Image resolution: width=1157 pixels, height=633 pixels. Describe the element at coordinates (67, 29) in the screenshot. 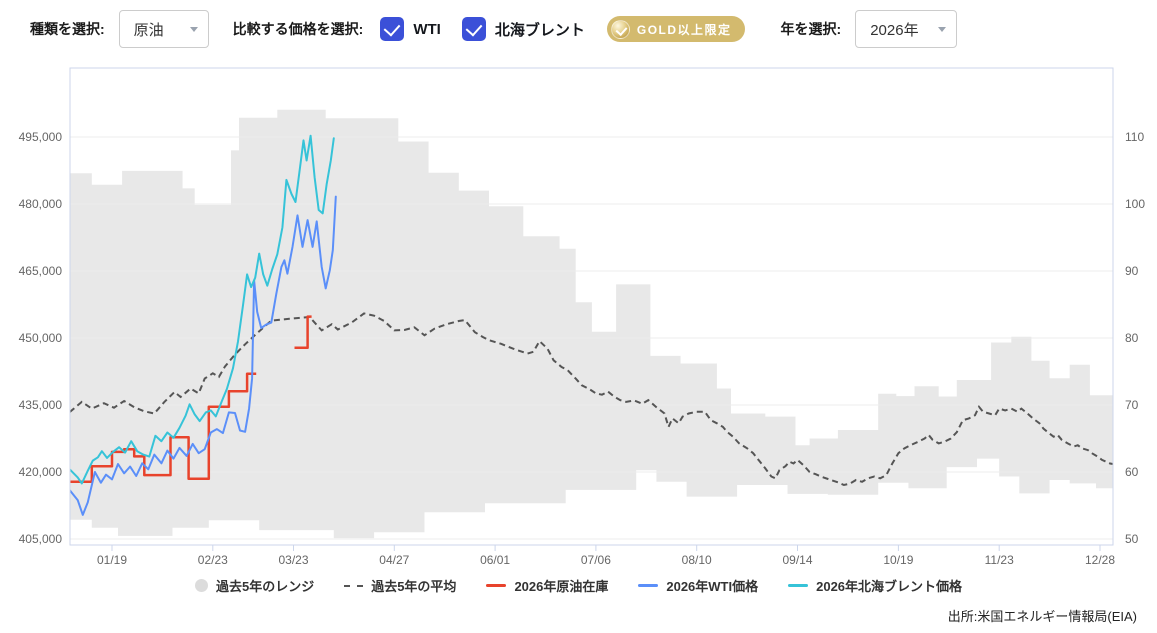

I see `type-select-label: 種類を選択:` at that location.